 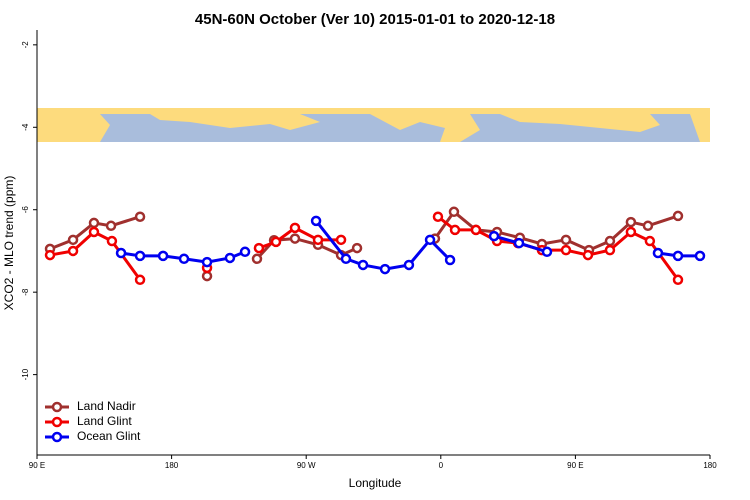 What do you see at coordinates (104, 421) in the screenshot?
I see `legend-label: Land Glint` at bounding box center [104, 421].